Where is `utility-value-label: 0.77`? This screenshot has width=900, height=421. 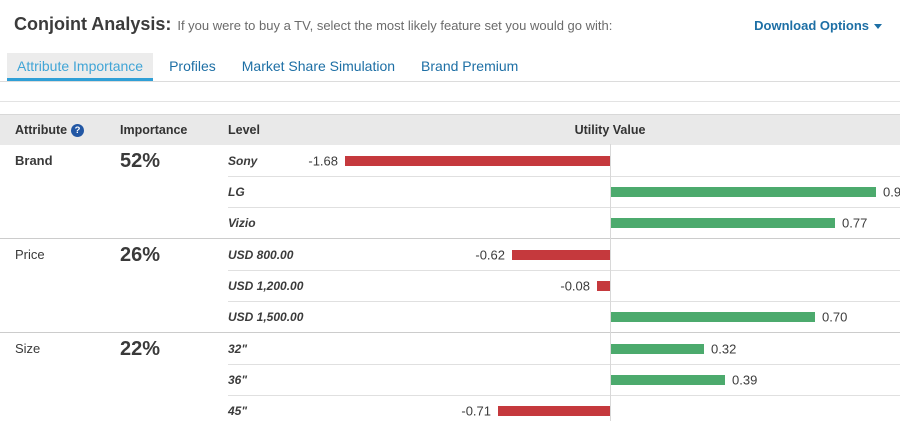
utility-value-label: 0.77 is located at coordinates (855, 223).